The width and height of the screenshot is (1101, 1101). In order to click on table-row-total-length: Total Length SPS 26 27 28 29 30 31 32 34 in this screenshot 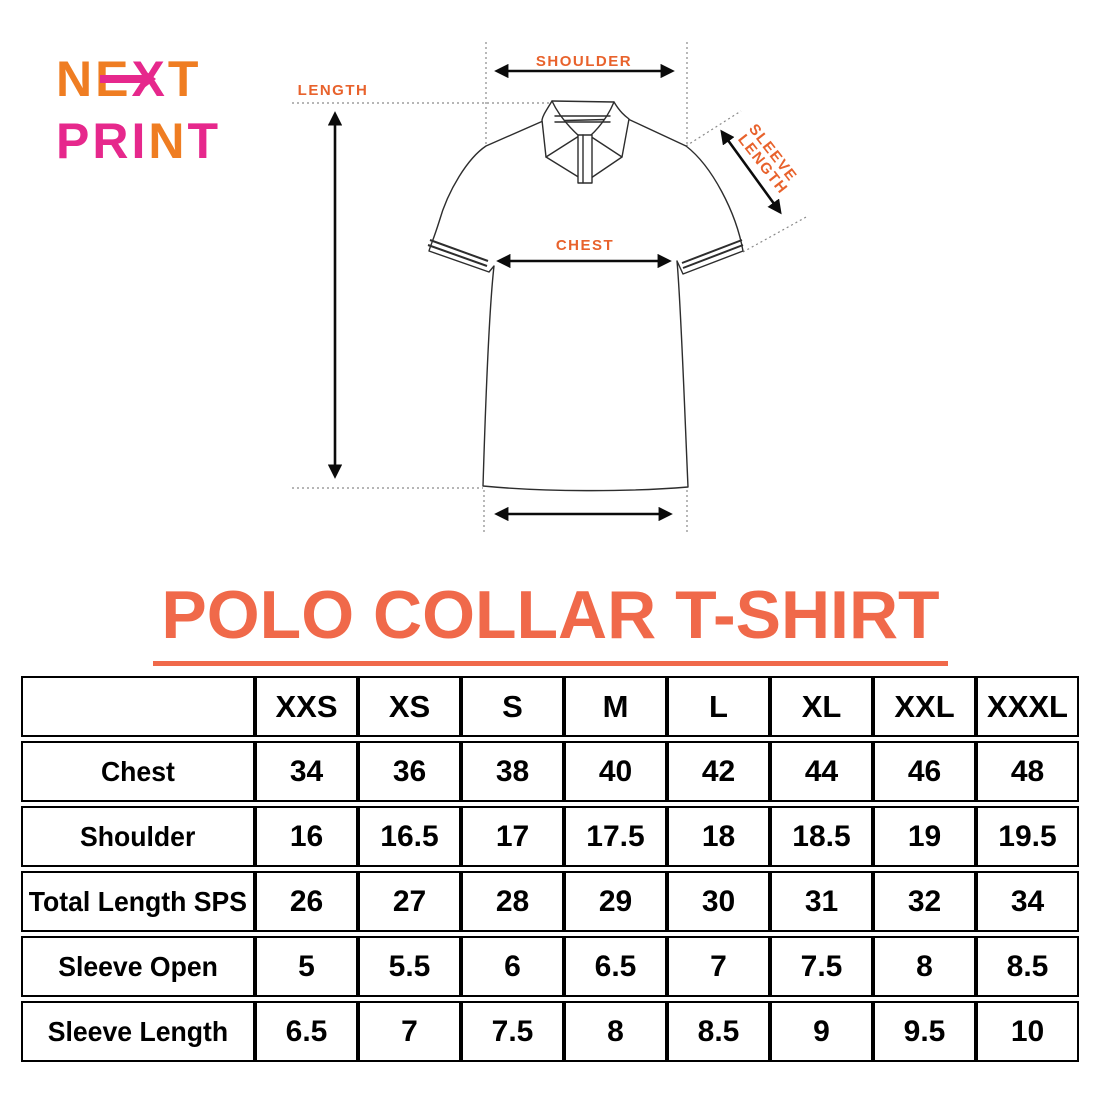, I will do `click(550, 901)`.